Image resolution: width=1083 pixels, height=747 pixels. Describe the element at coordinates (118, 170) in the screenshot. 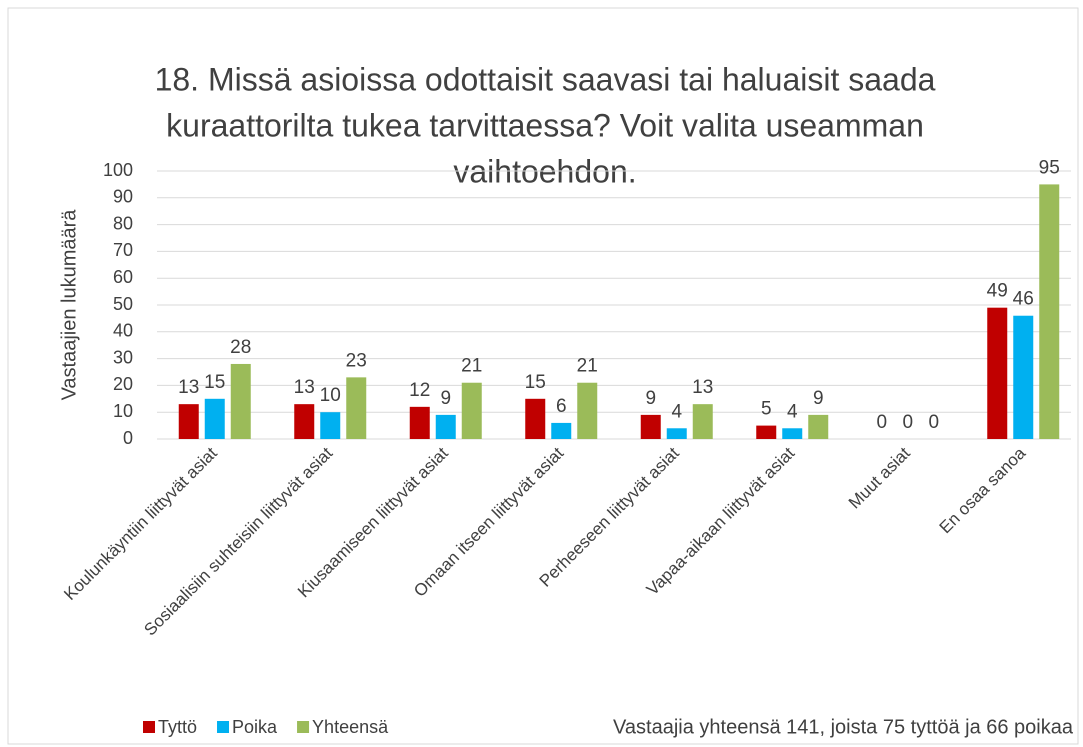

I see `y-tick-label: 100` at that location.